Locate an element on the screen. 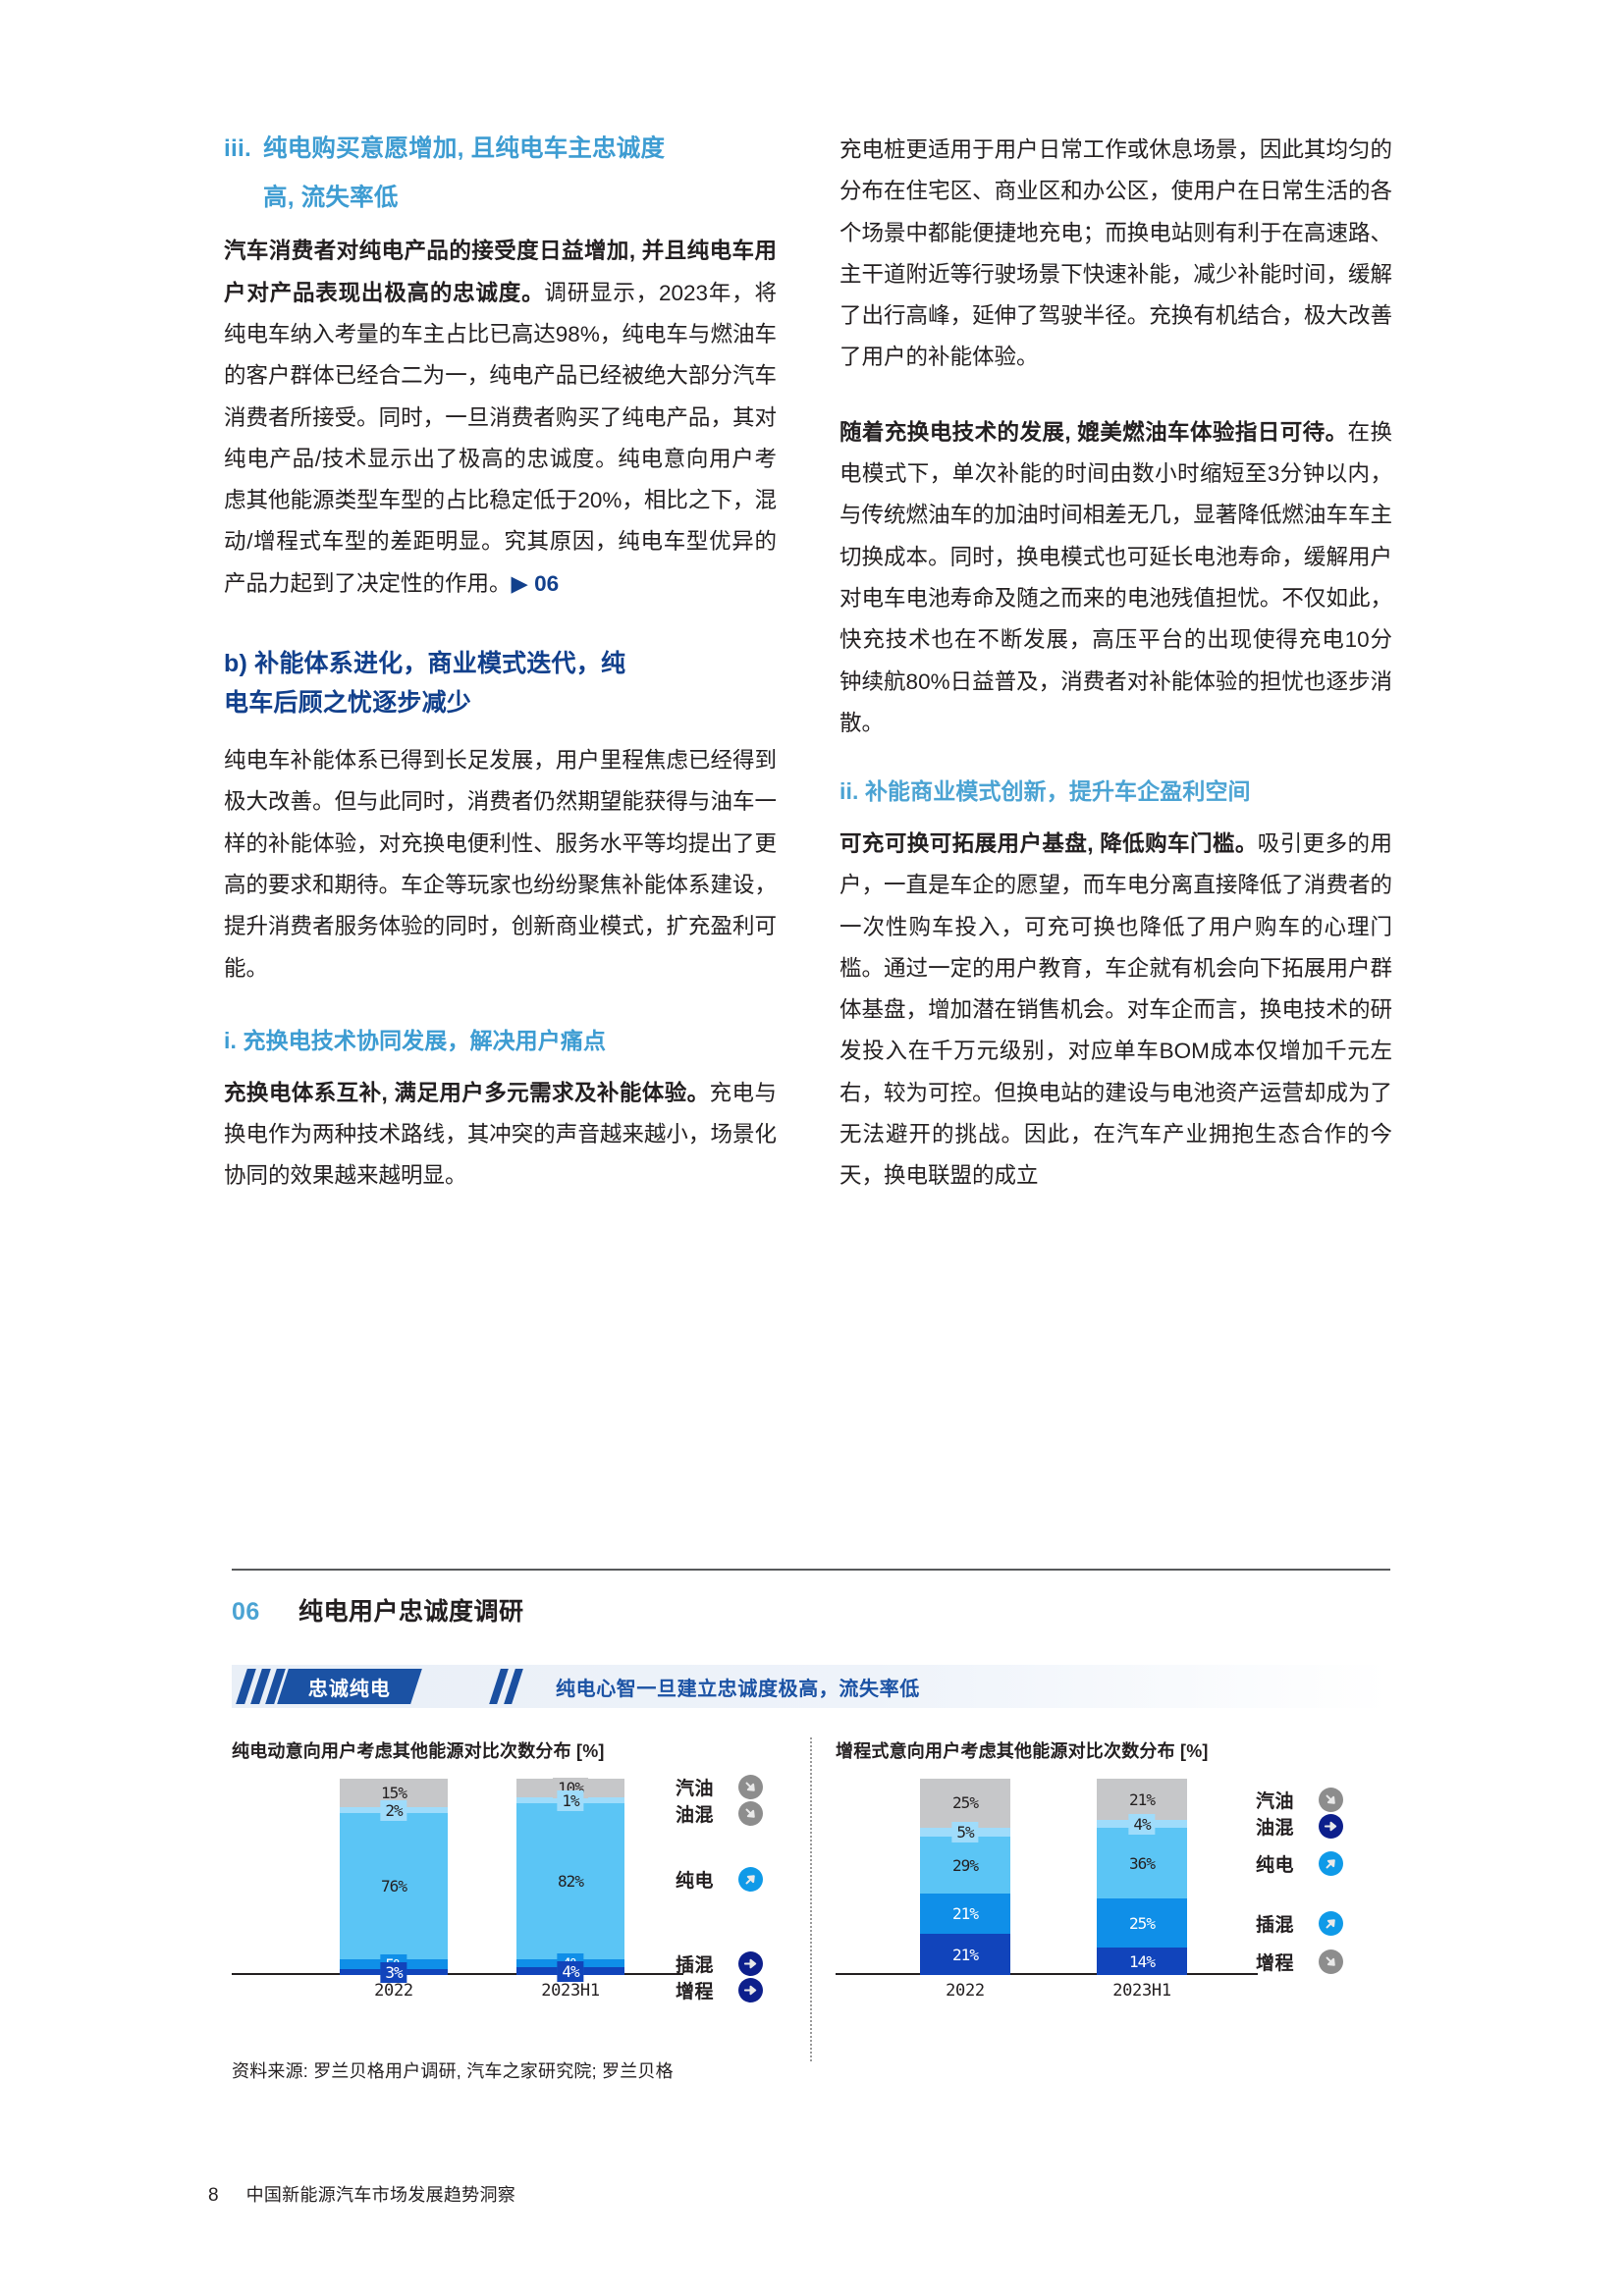  bar-segment-油混: 5% is located at coordinates (965, 1832).